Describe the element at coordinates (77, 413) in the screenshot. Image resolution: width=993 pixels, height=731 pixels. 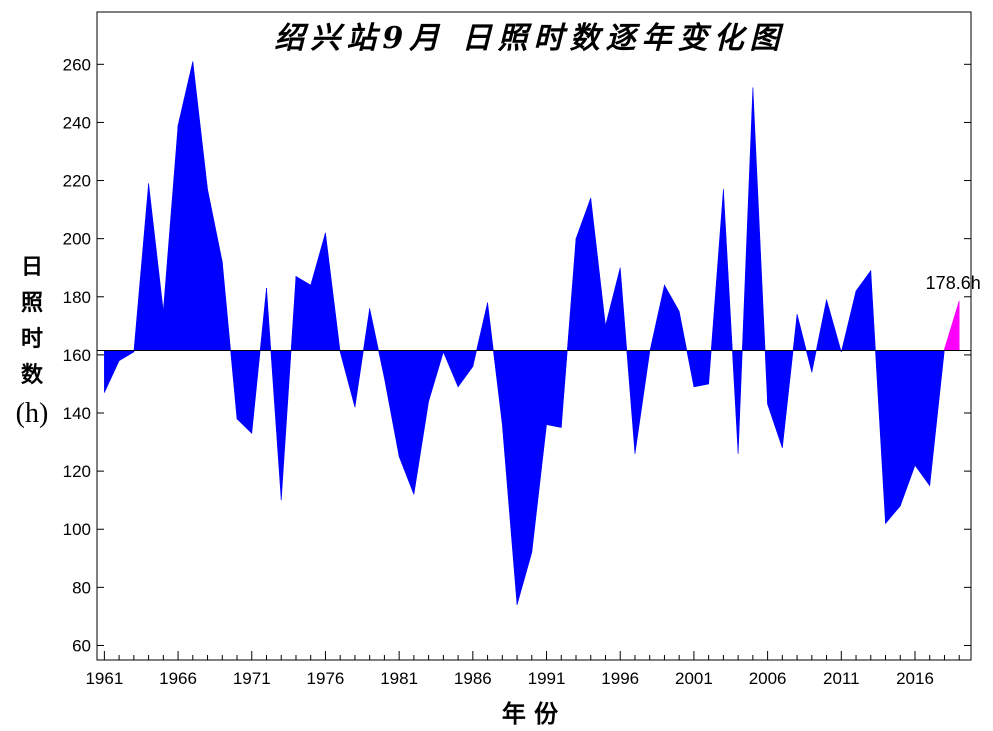
I see `y-tick-label-140: 140` at that location.